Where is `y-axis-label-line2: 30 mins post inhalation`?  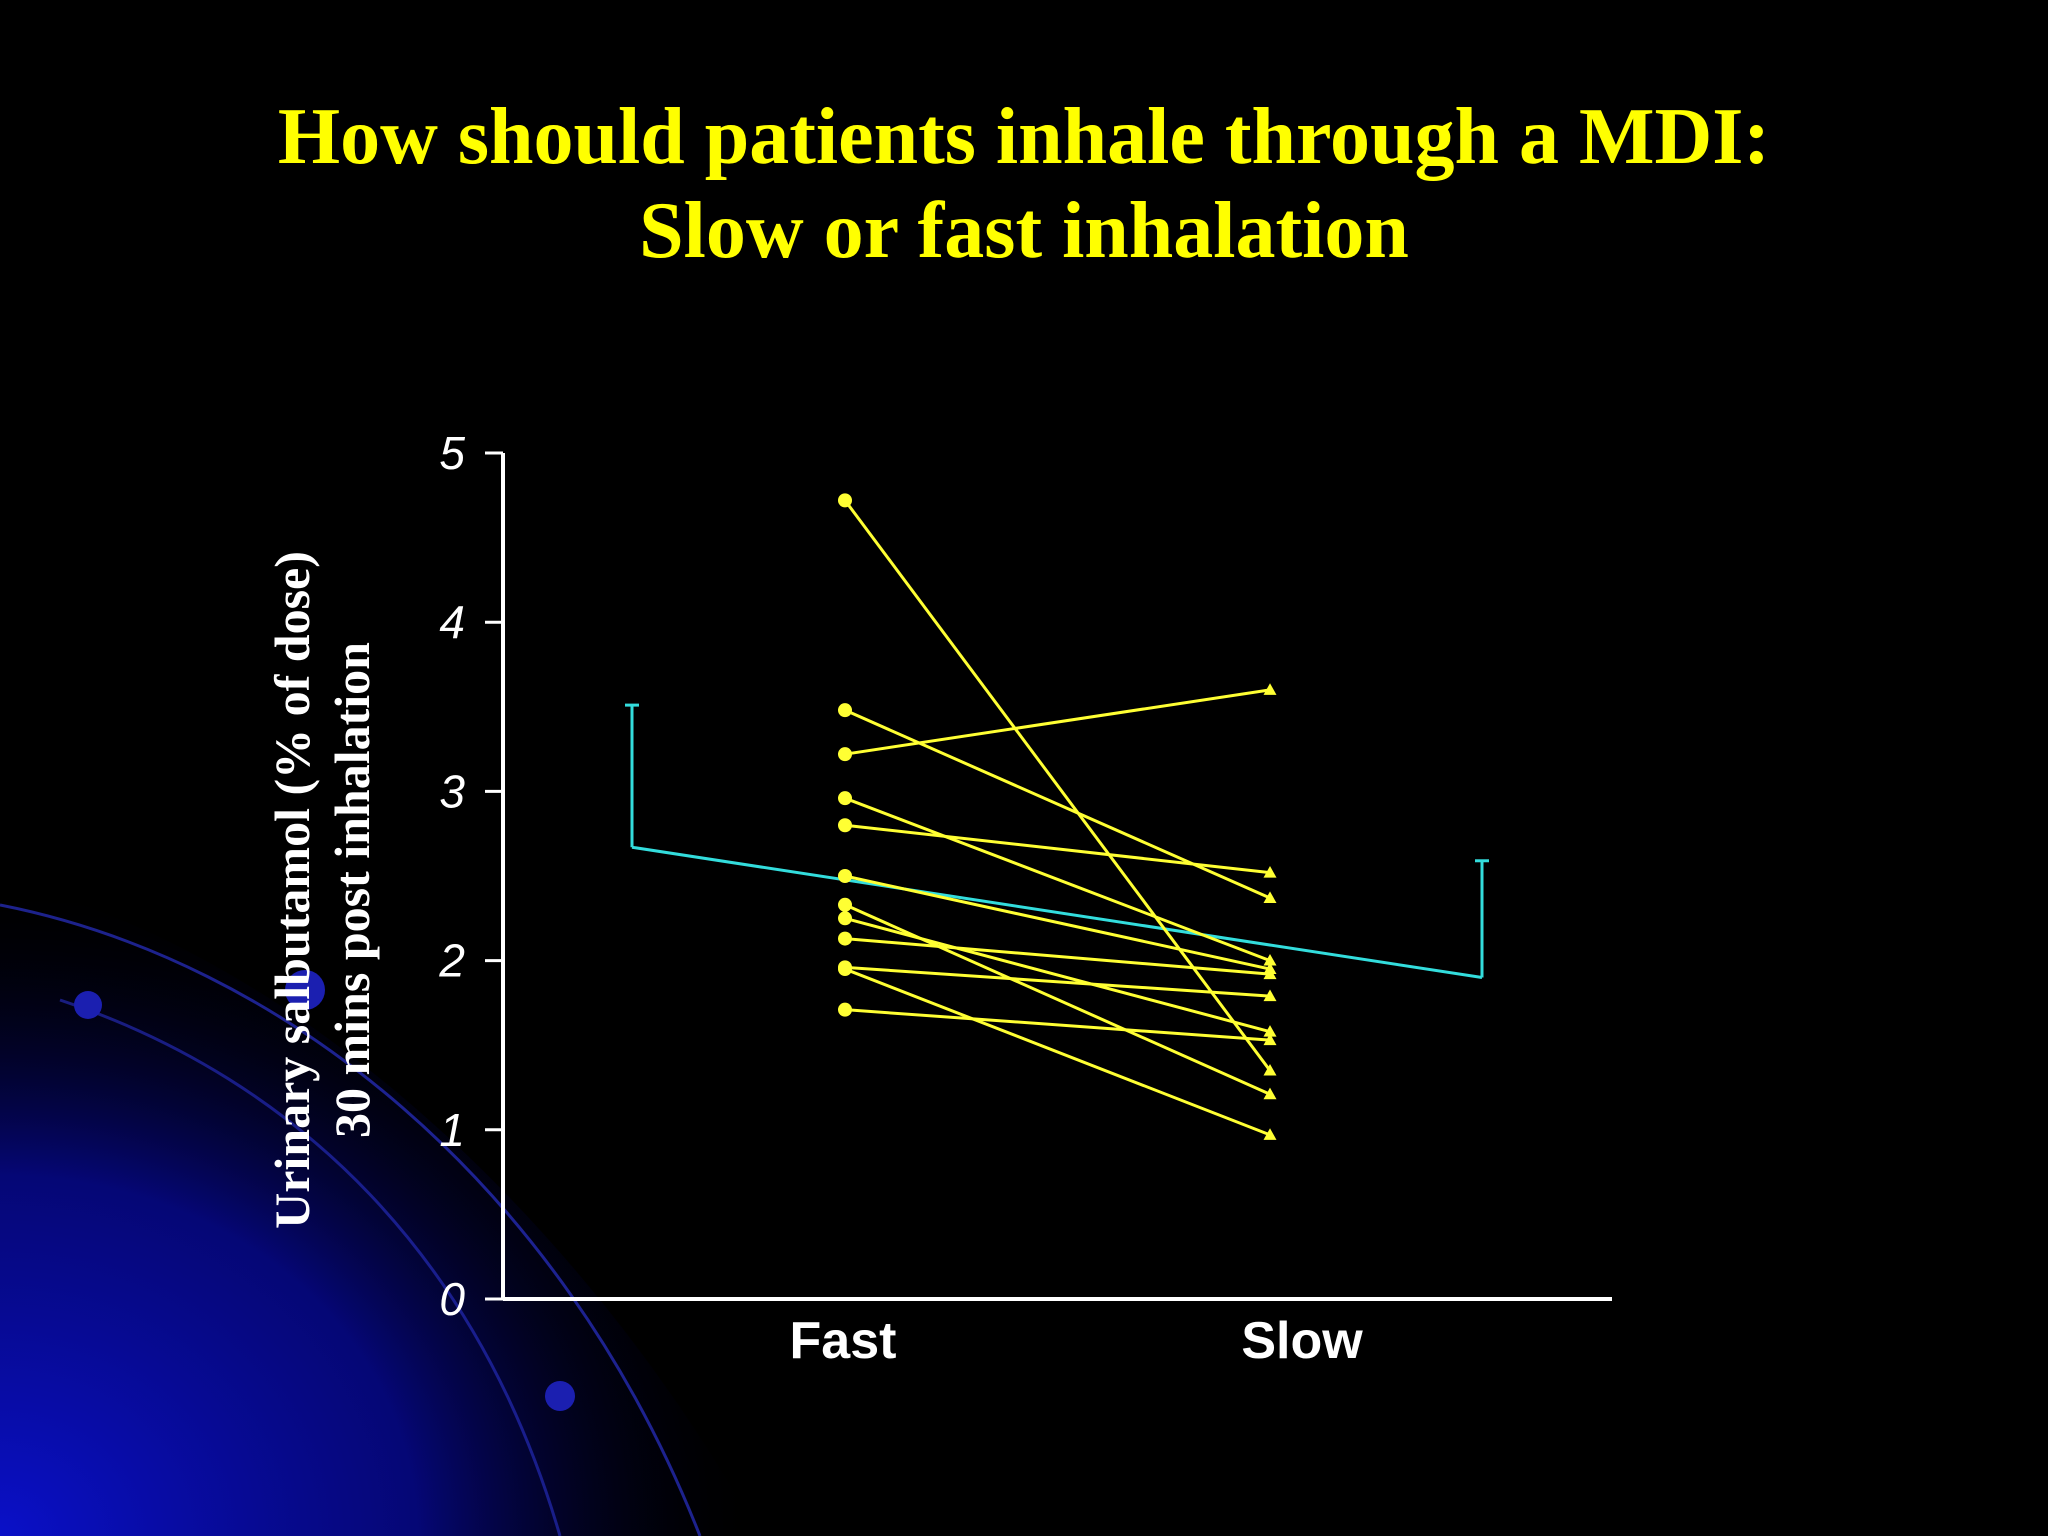
y-axis-label-line2: 30 mins post inhalation is located at coordinates (352, 890).